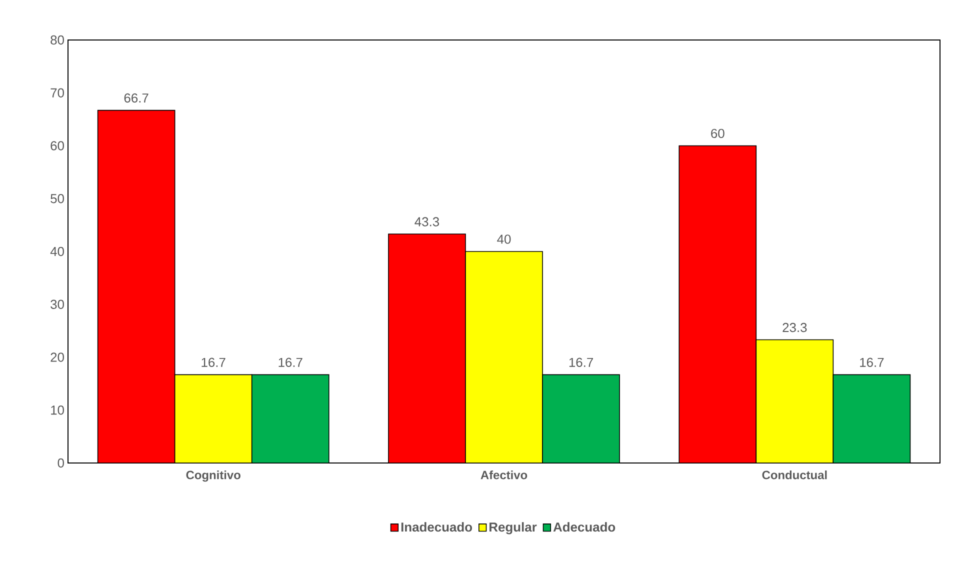  I want to click on y-tick-label: 20, so click(57, 357).